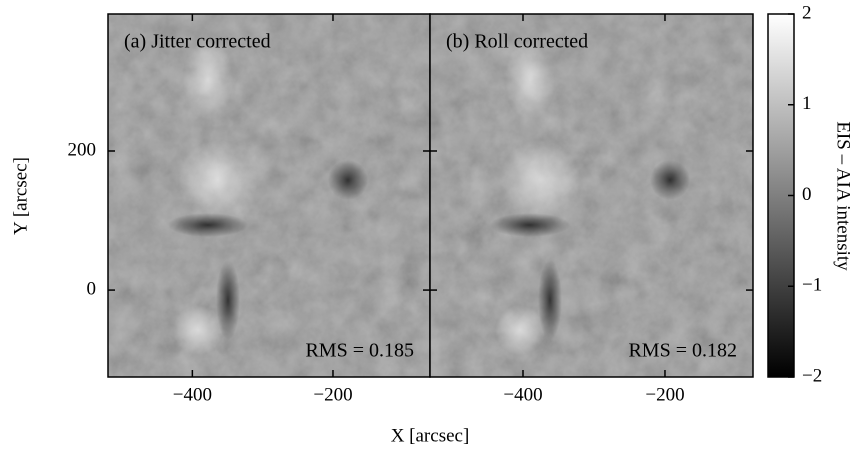 This screenshot has height=450, width=856. I want to click on colorbar-label: EIS – AIA intensity, so click(843, 196).